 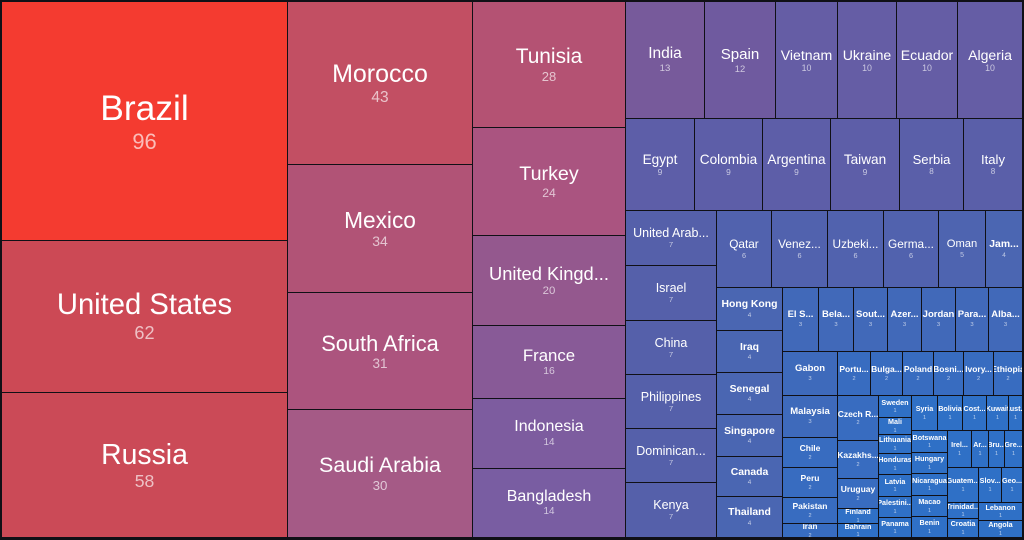 What do you see at coordinates (671, 238) in the screenshot?
I see `treemap-tile: United Arab... 7` at bounding box center [671, 238].